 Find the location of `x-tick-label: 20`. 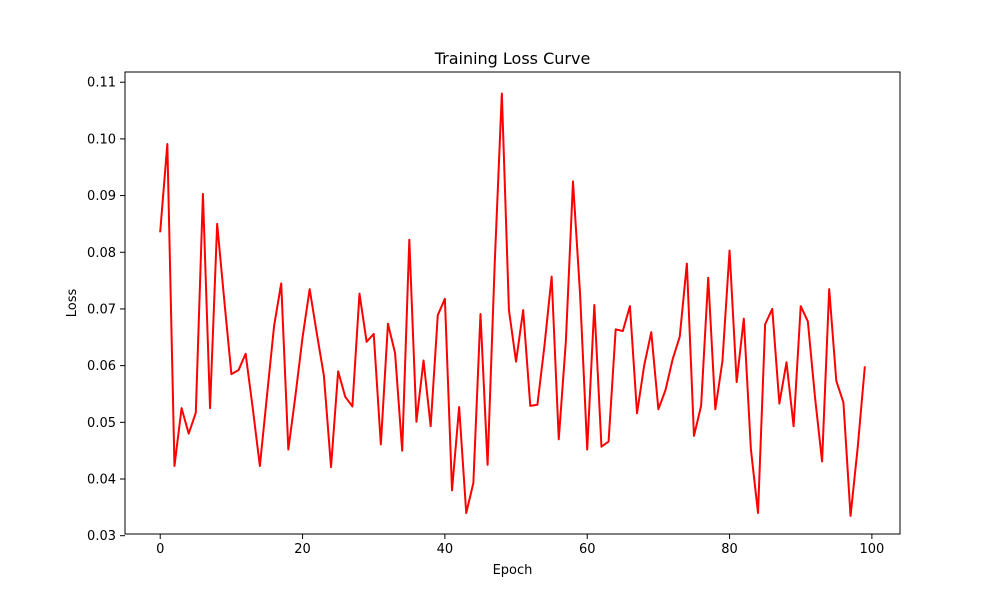

x-tick-label: 20 is located at coordinates (302, 549).